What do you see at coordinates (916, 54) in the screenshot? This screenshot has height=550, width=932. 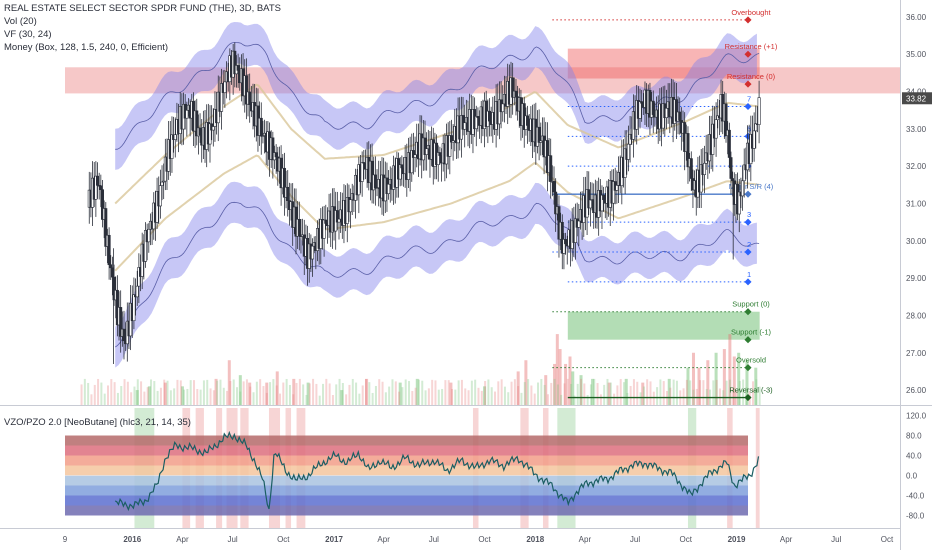 I see `price-tick-label: 35.00` at bounding box center [916, 54].